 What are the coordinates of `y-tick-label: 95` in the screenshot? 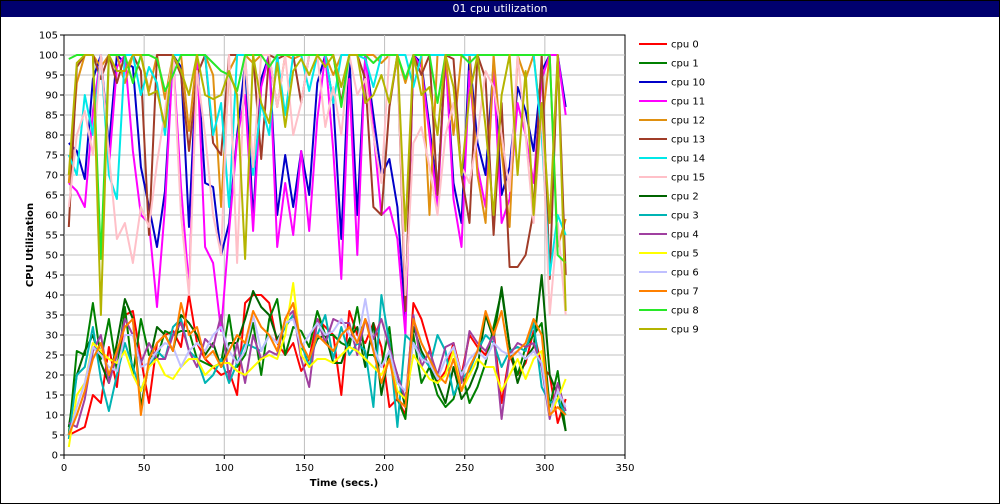 It's located at (51, 76).